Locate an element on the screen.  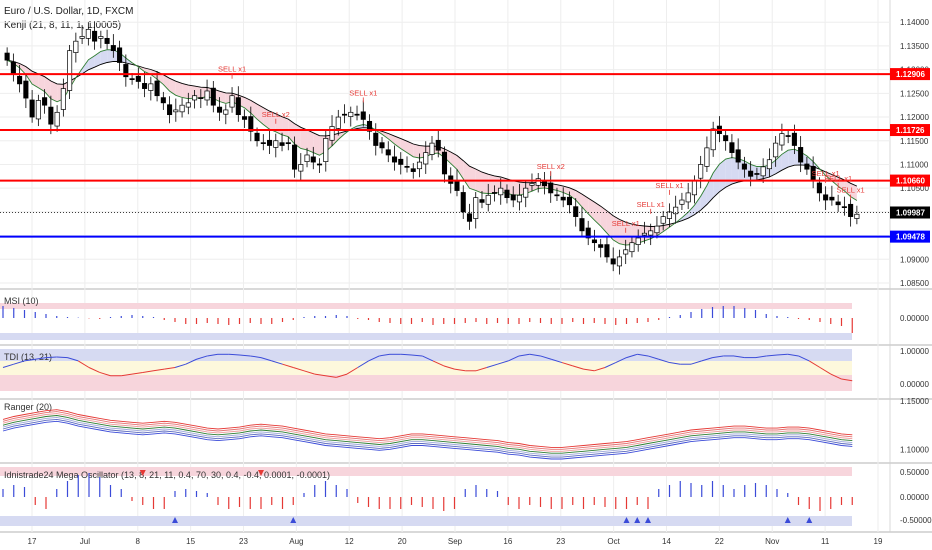
time-tick-label: 11 is located at coordinates (825, 541).